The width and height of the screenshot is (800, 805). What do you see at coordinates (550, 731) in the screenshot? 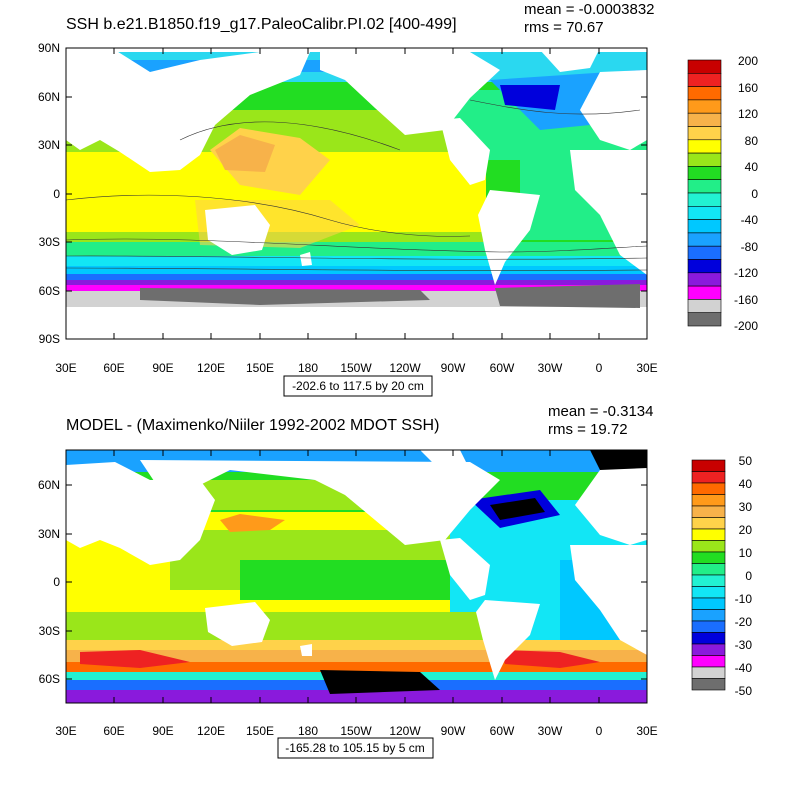
I see `bottom-lon-label: 30W` at bounding box center [550, 731].